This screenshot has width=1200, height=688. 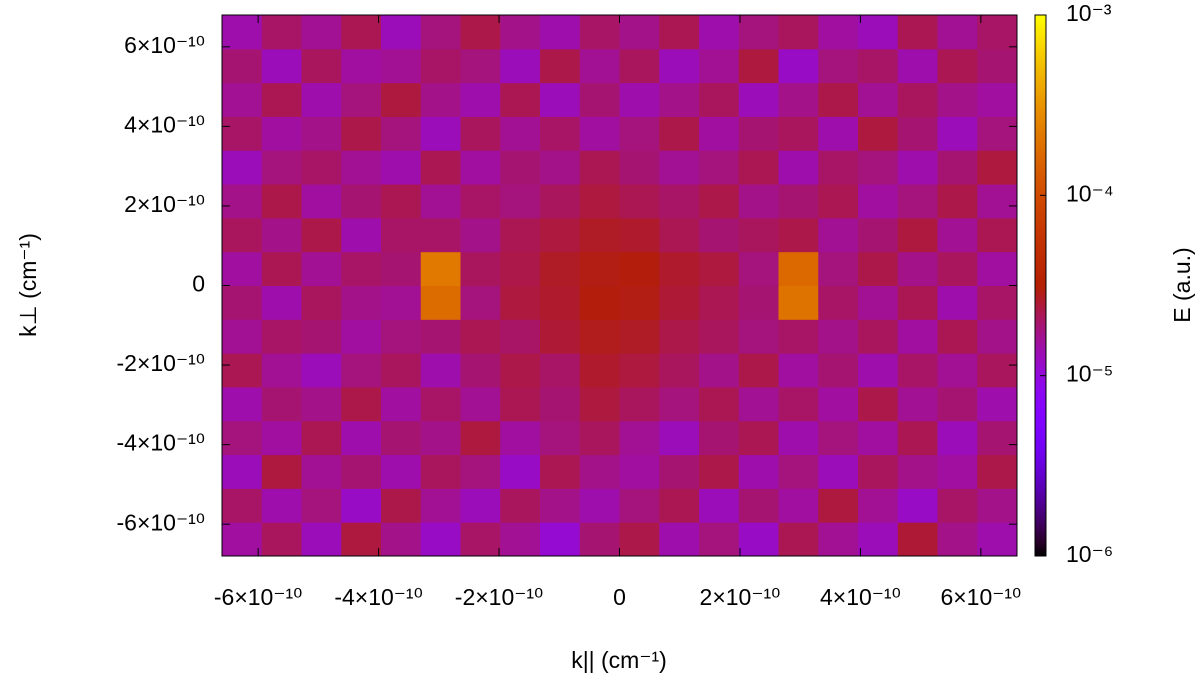 What do you see at coordinates (258, 597) in the screenshot?
I see `x-tick-label: -6×10⁻¹⁰` at bounding box center [258, 597].